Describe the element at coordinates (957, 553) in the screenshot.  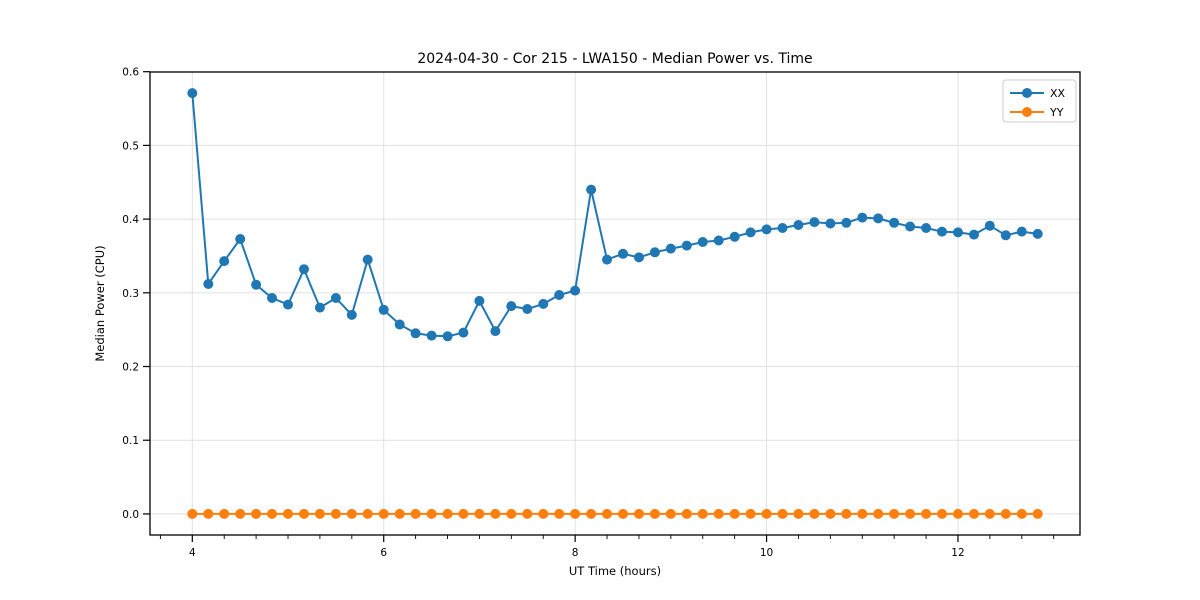
I see `x-tick-label: 12` at that location.